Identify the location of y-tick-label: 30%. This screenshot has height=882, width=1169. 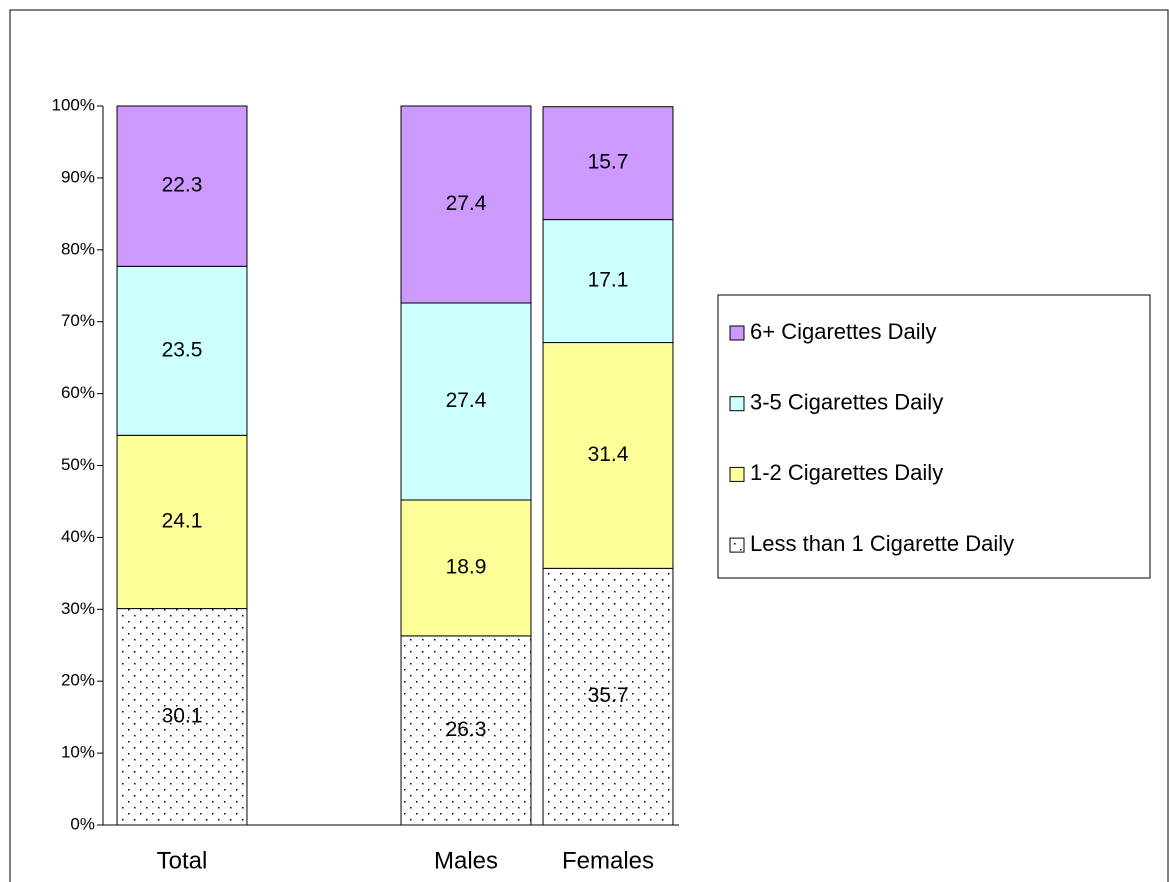
(78, 608).